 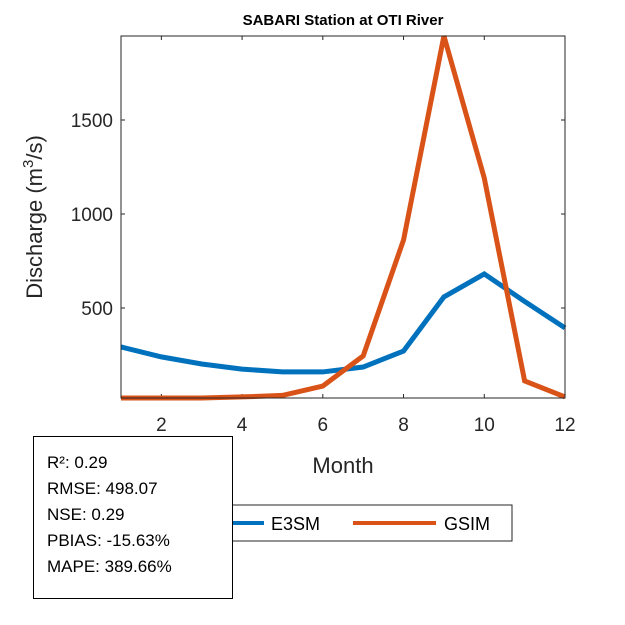 I want to click on x-axis-label: Month, so click(x=342, y=465).